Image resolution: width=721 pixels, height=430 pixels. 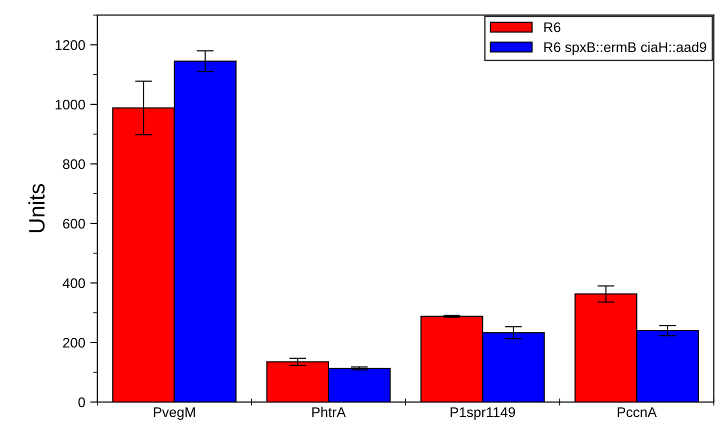 What do you see at coordinates (625, 48) in the screenshot?
I see `legend-label: R6 spxB::ermB ciaH::aad9` at bounding box center [625, 48].